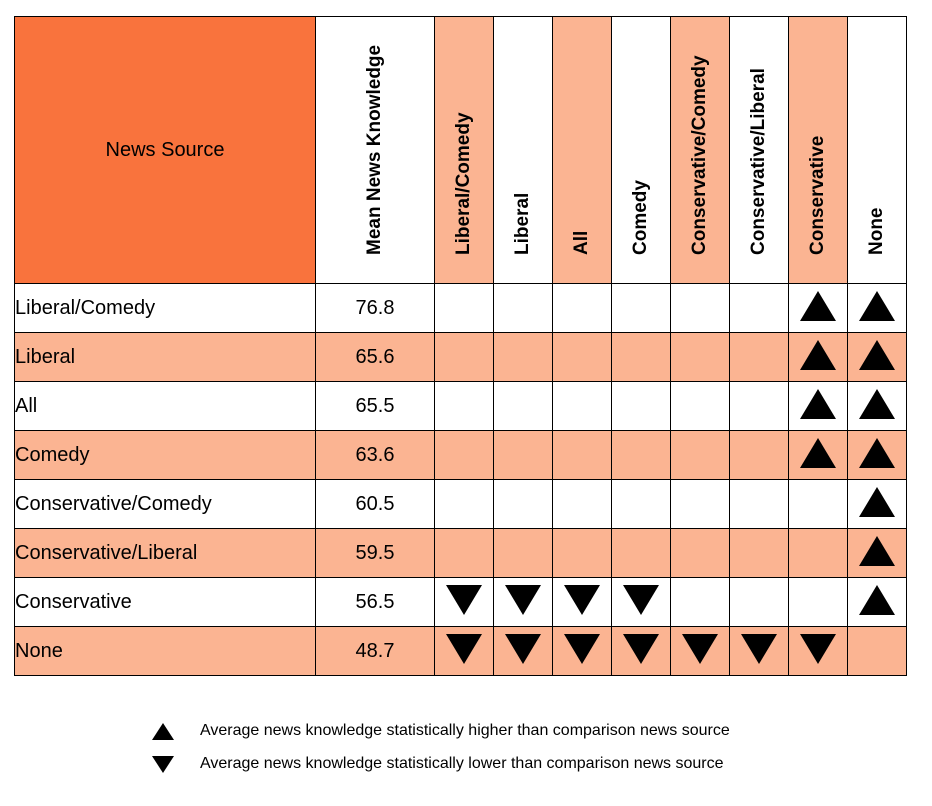 The image size is (932, 806). I want to click on table-row: None 48.7, so click(460, 651).